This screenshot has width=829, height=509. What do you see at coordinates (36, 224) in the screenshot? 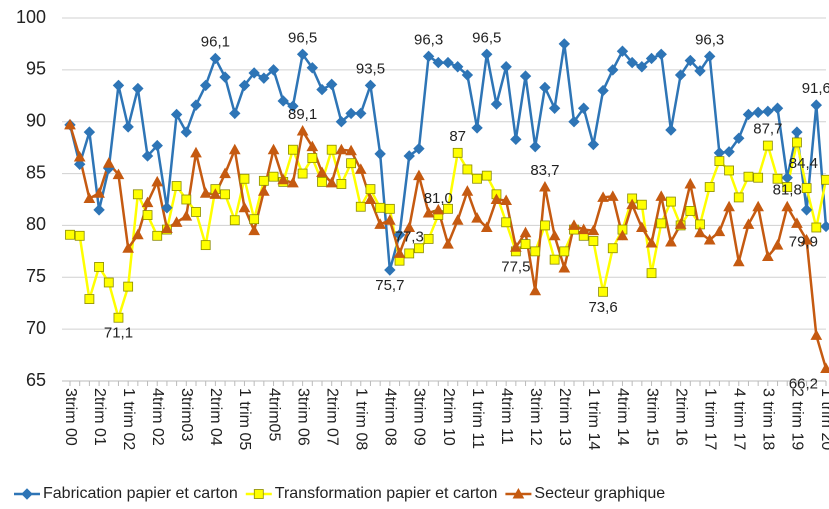
I see `y-tick-label: 80` at bounding box center [36, 224].